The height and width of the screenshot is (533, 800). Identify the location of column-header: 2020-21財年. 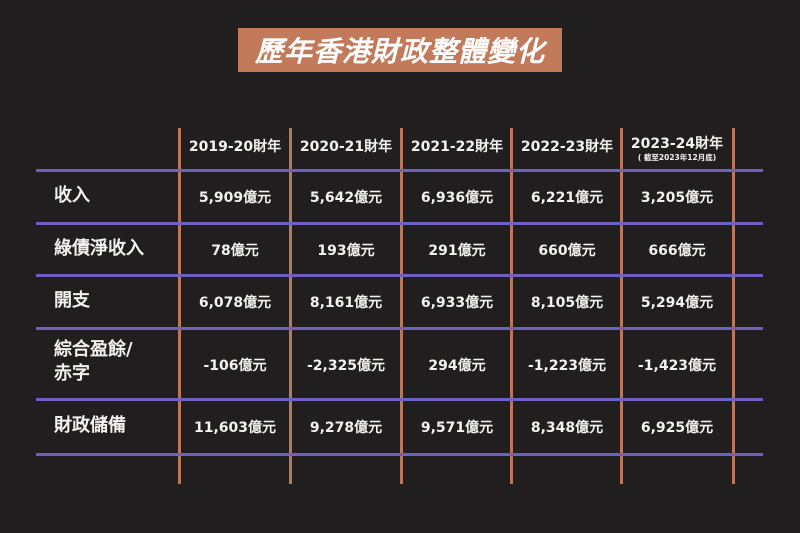
(346, 147).